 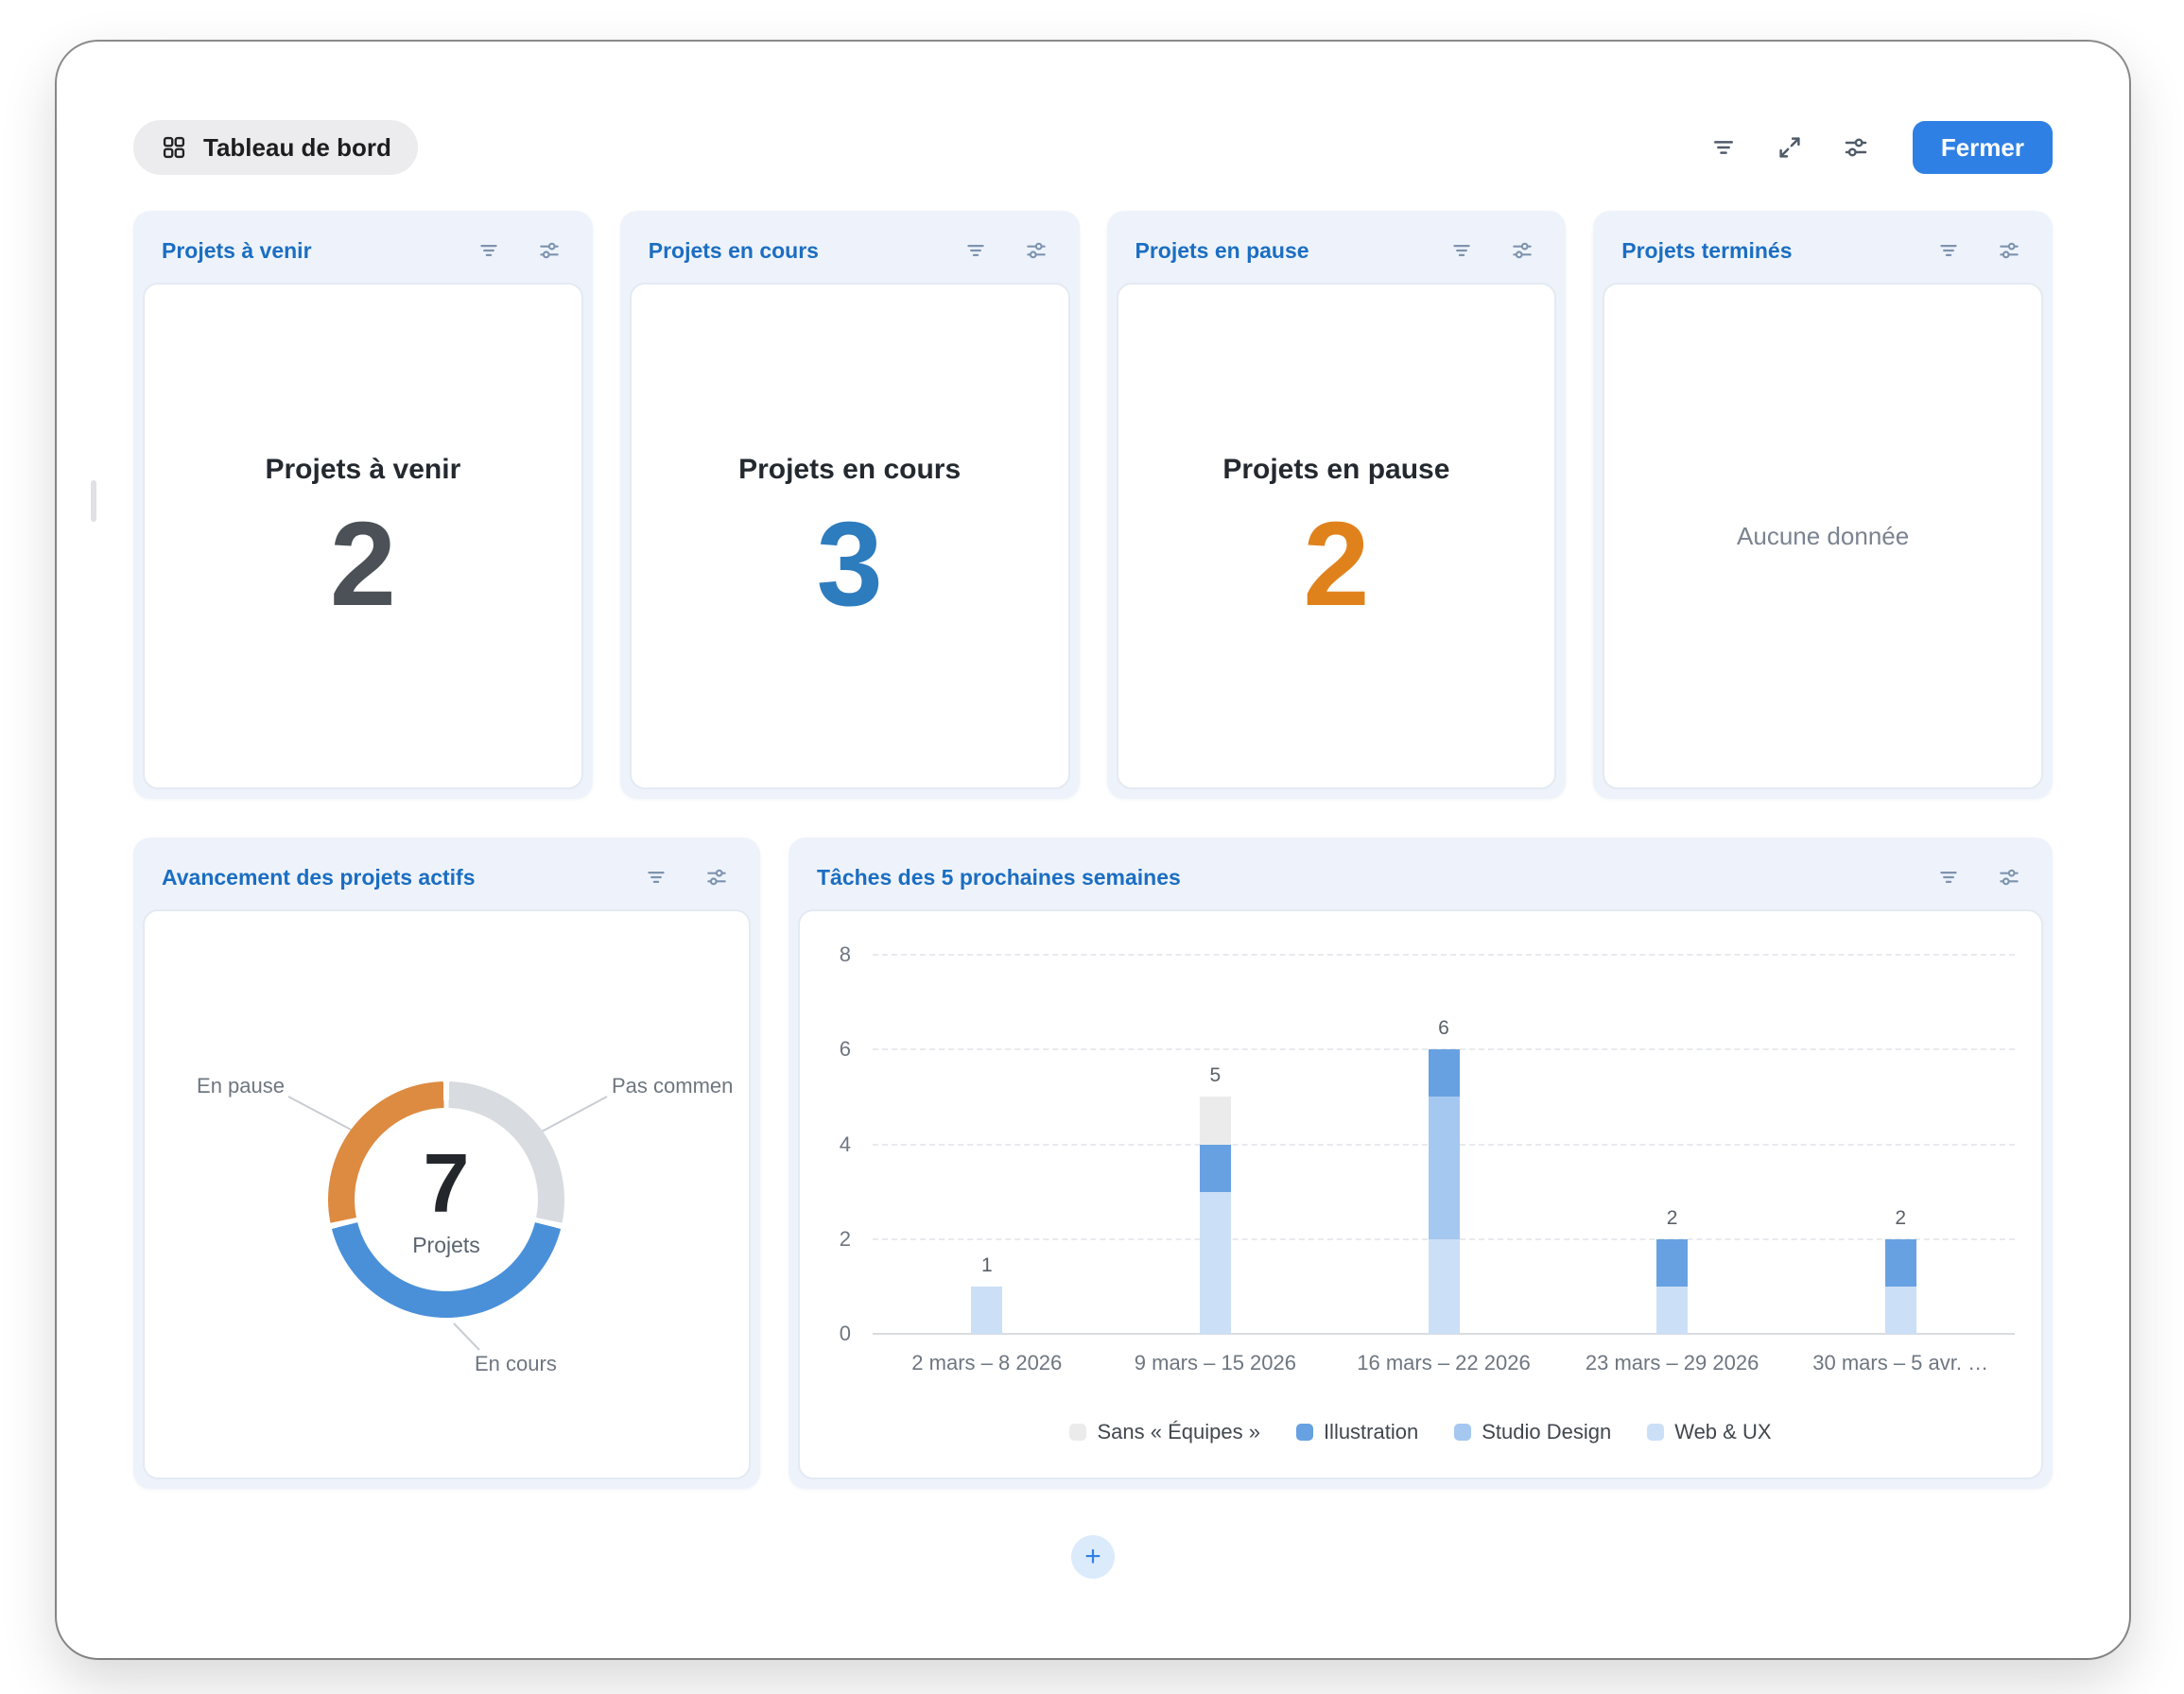 I want to click on stat-title: Projets en cours, so click(x=850, y=470).